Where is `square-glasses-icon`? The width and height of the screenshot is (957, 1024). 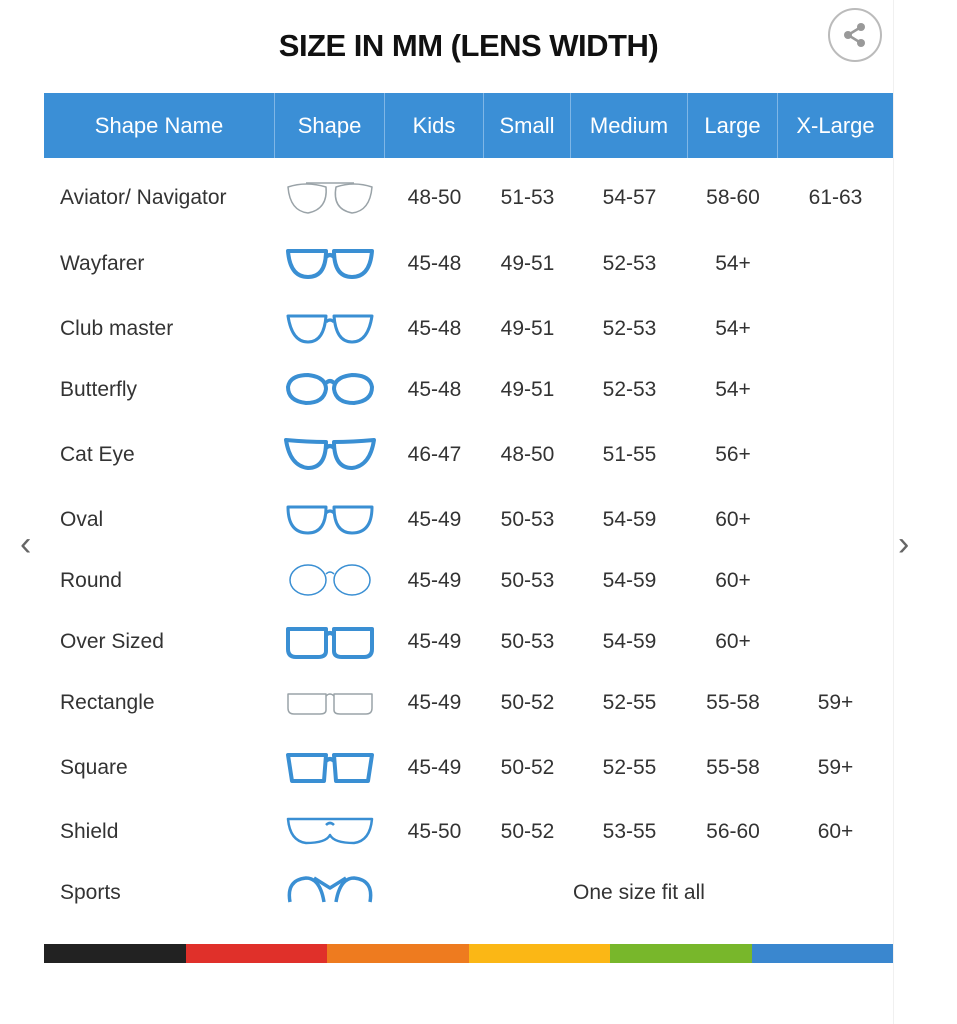
square-glasses-icon is located at coordinates (330, 768).